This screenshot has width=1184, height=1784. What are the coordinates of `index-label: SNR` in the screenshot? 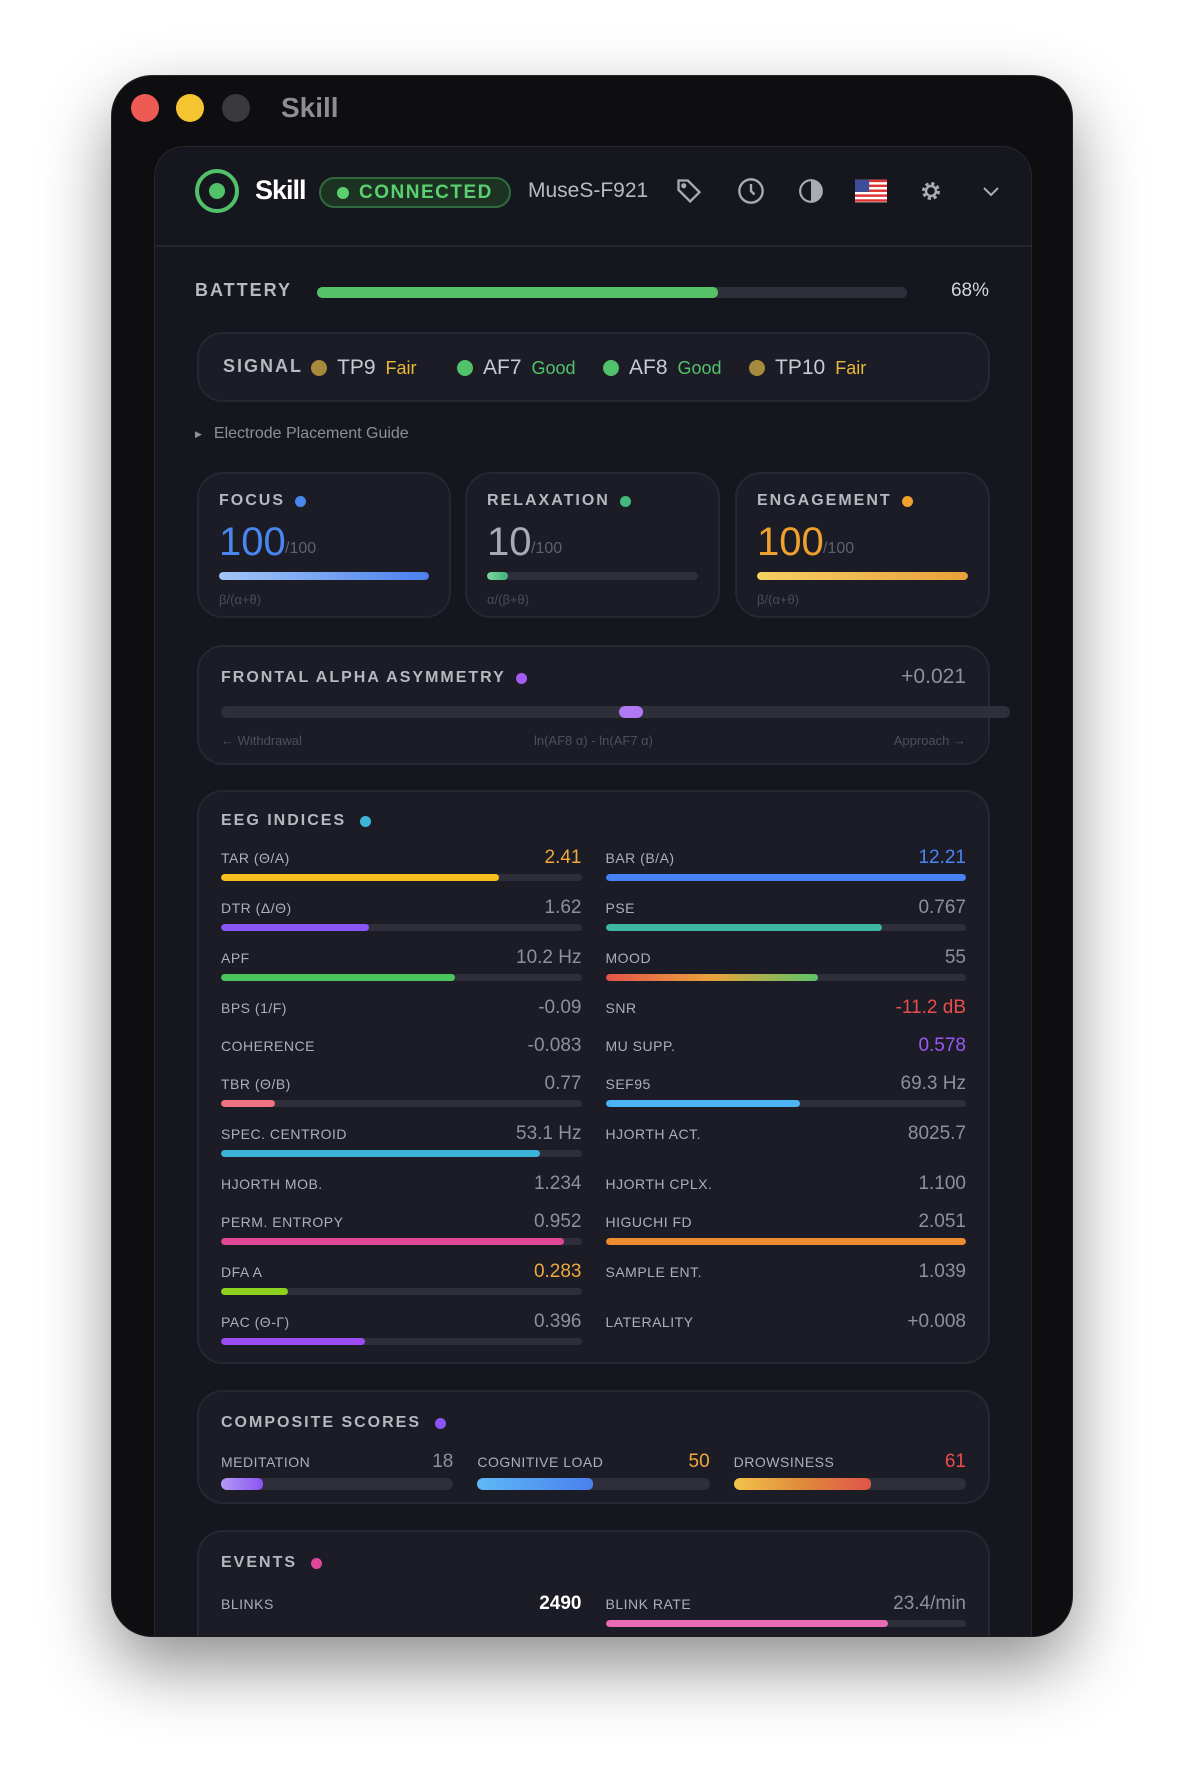 It's located at (621, 1008).